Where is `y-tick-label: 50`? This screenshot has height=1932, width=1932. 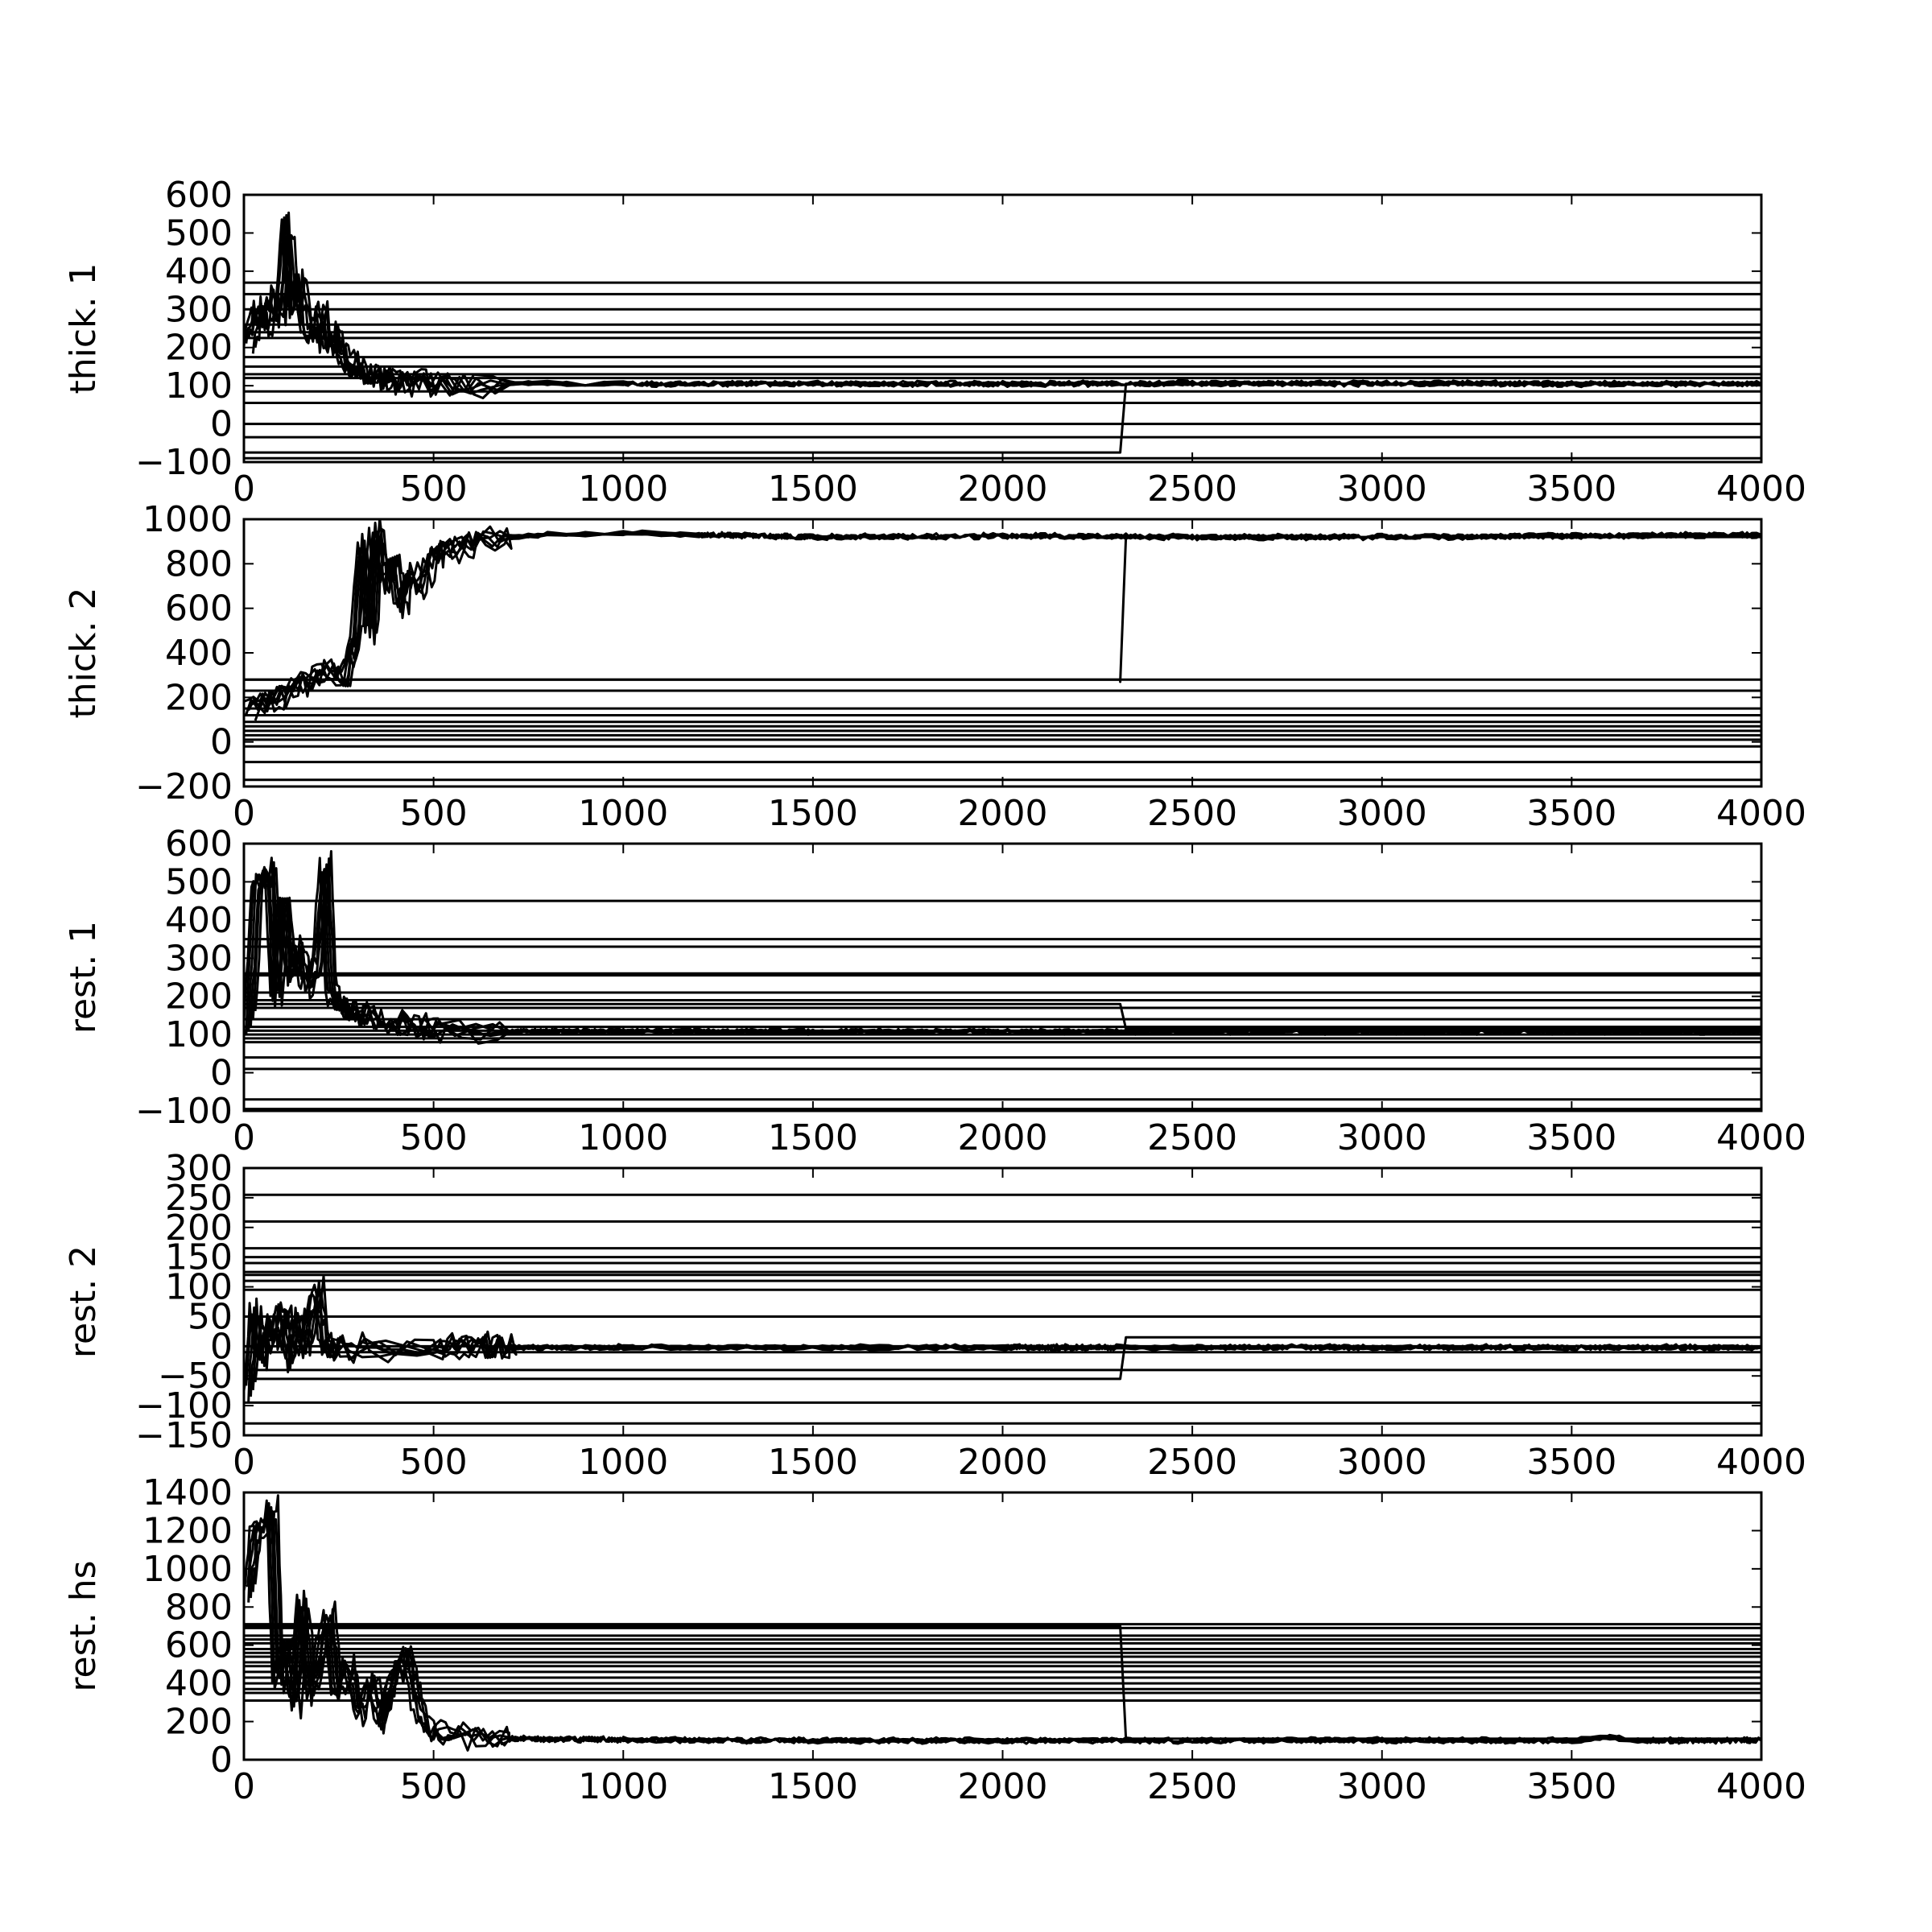
y-tick-label: 50 is located at coordinates (211, 1316).